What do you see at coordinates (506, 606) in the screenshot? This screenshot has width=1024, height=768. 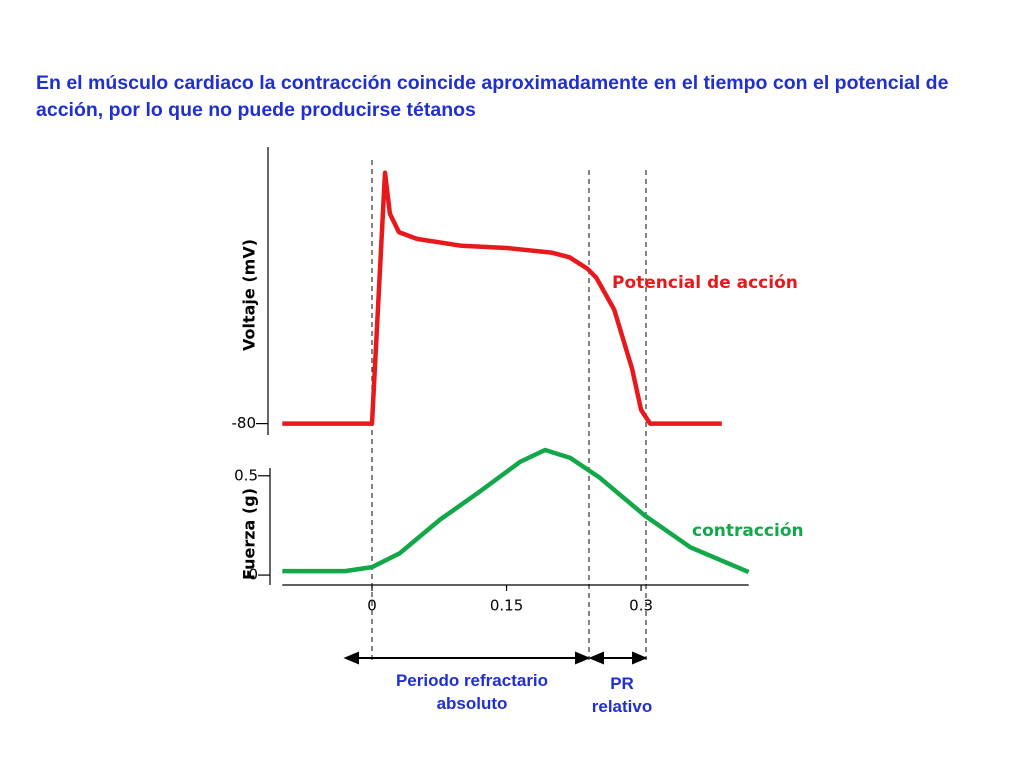 I see `x-tick-label: 0.15` at bounding box center [506, 606].